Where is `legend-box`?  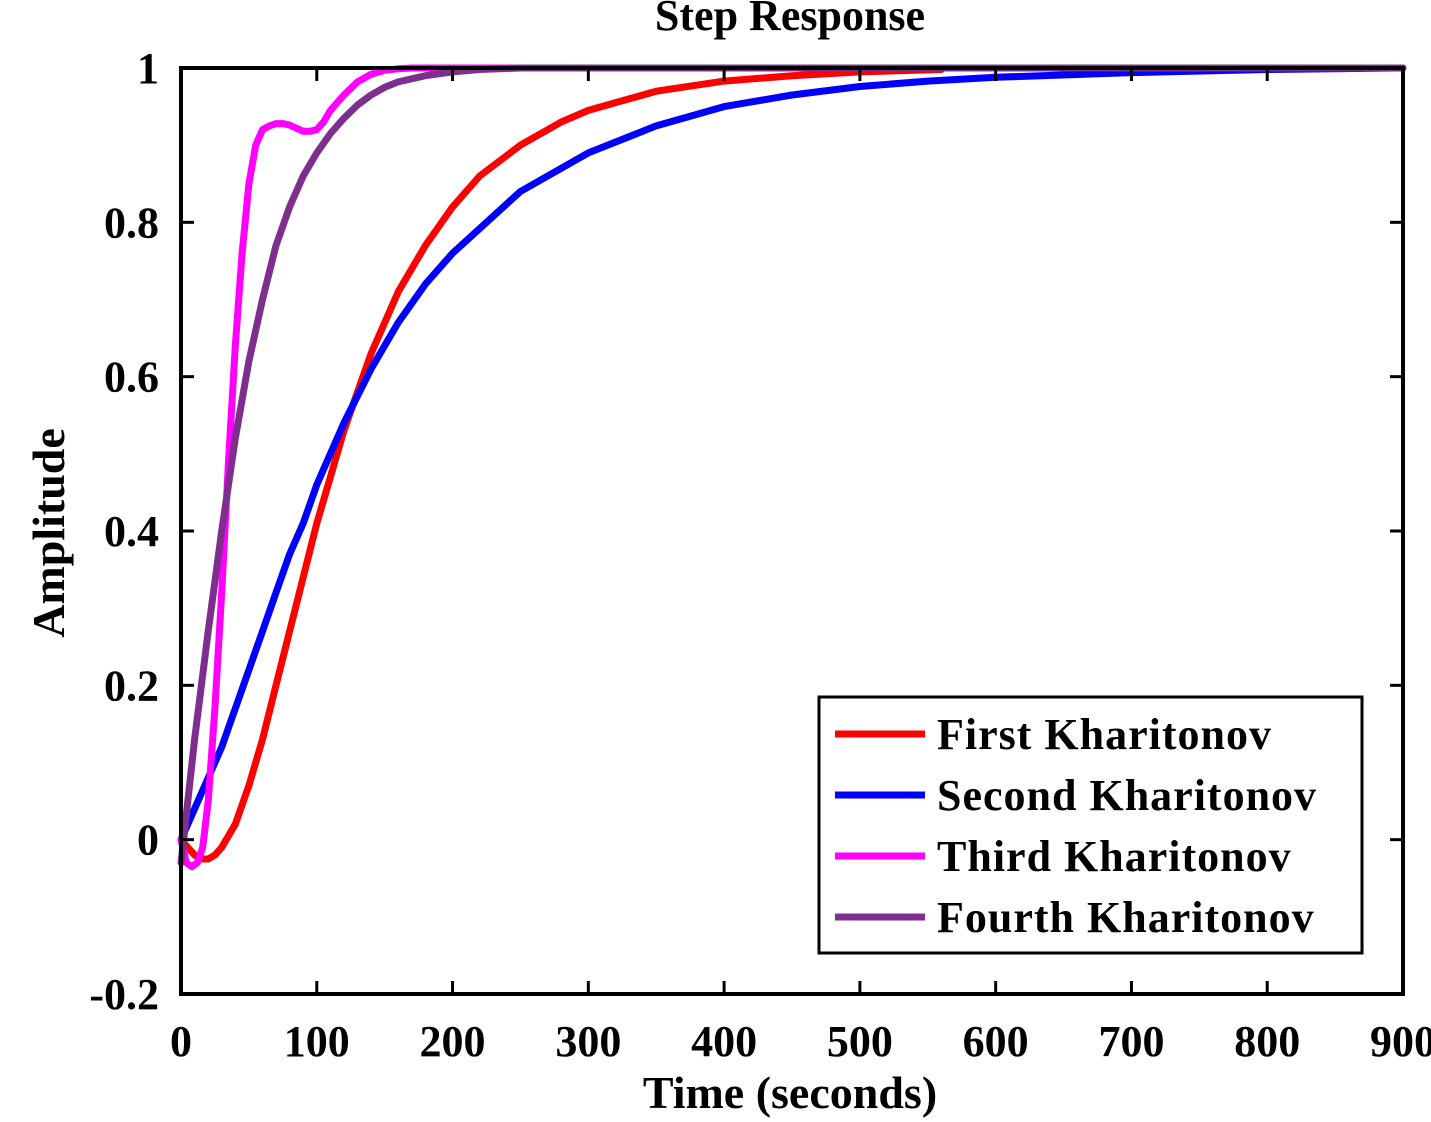 legend-box is located at coordinates (1090, 825).